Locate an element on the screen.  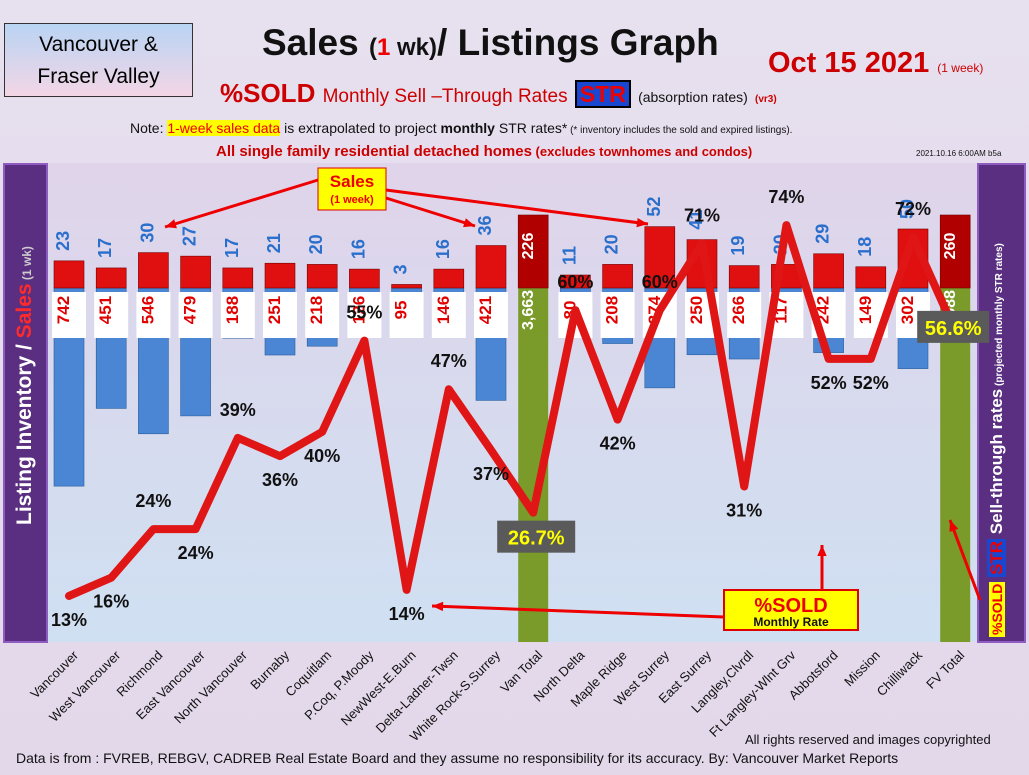
date-note: (1 week) is located at coordinates (960, 68).